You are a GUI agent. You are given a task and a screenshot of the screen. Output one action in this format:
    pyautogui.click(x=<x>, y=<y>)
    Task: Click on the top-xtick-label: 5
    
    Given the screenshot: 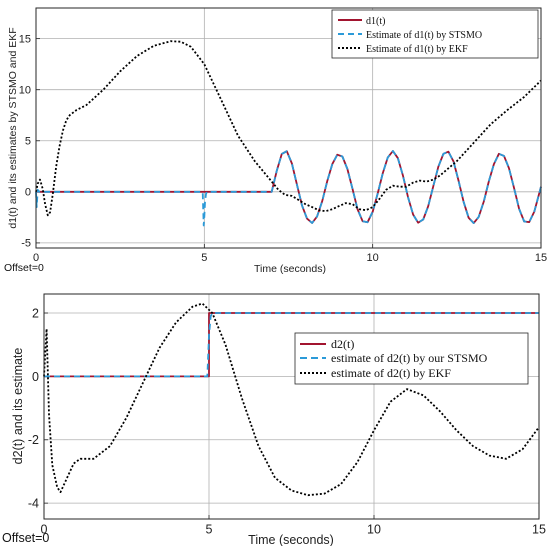 What is the action you would take?
    pyautogui.click(x=204, y=258)
    